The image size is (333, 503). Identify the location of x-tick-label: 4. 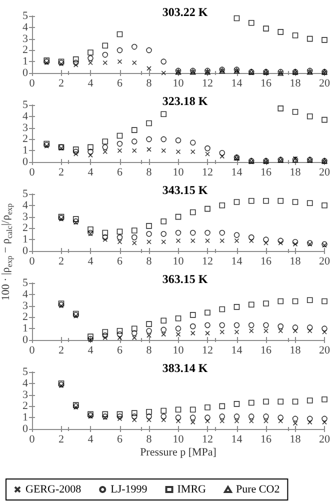
(91, 350).